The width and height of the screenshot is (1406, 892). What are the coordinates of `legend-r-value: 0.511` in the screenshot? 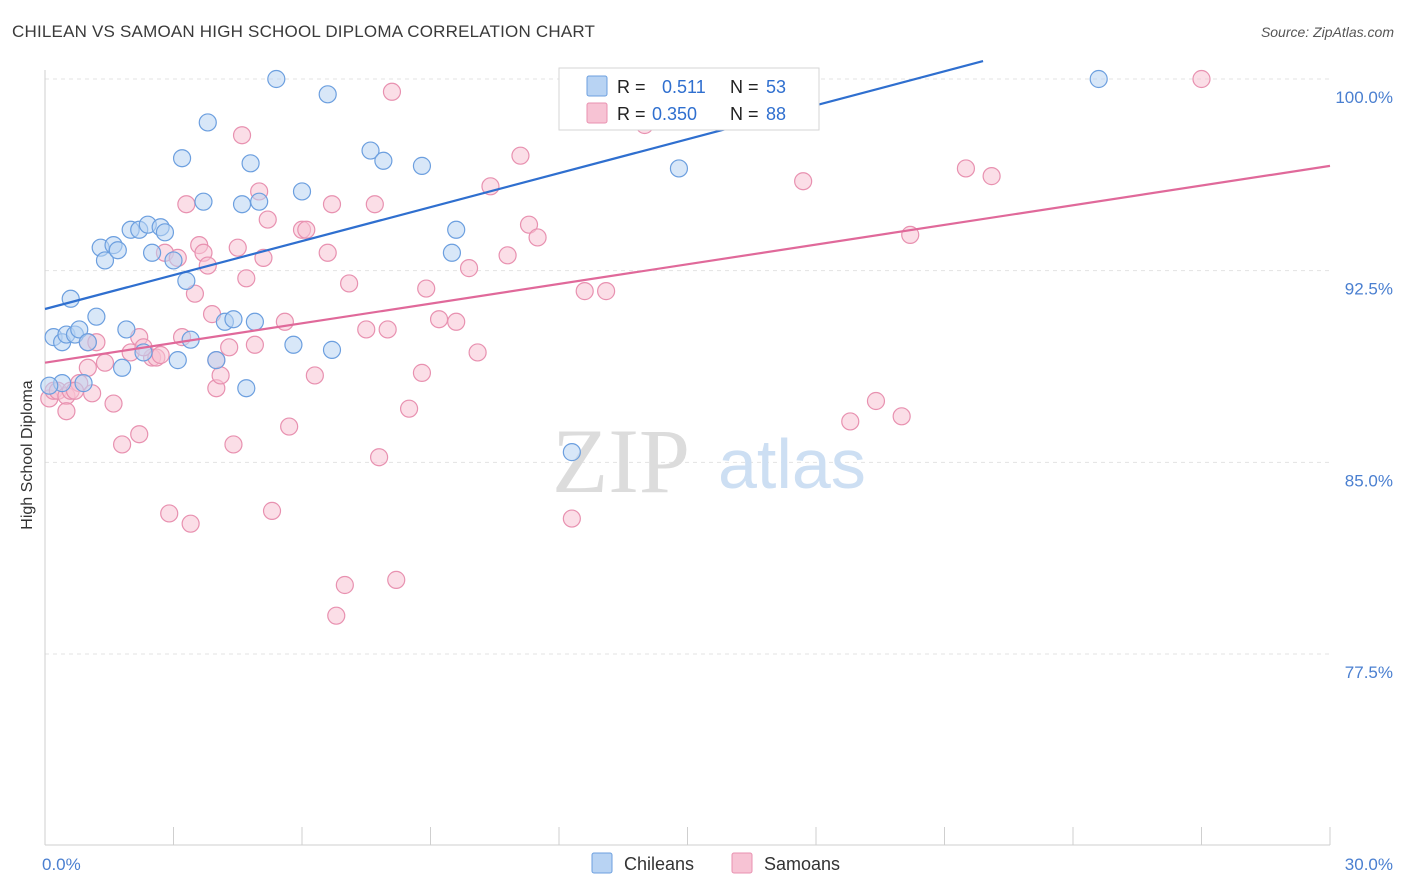 It's located at (684, 87).